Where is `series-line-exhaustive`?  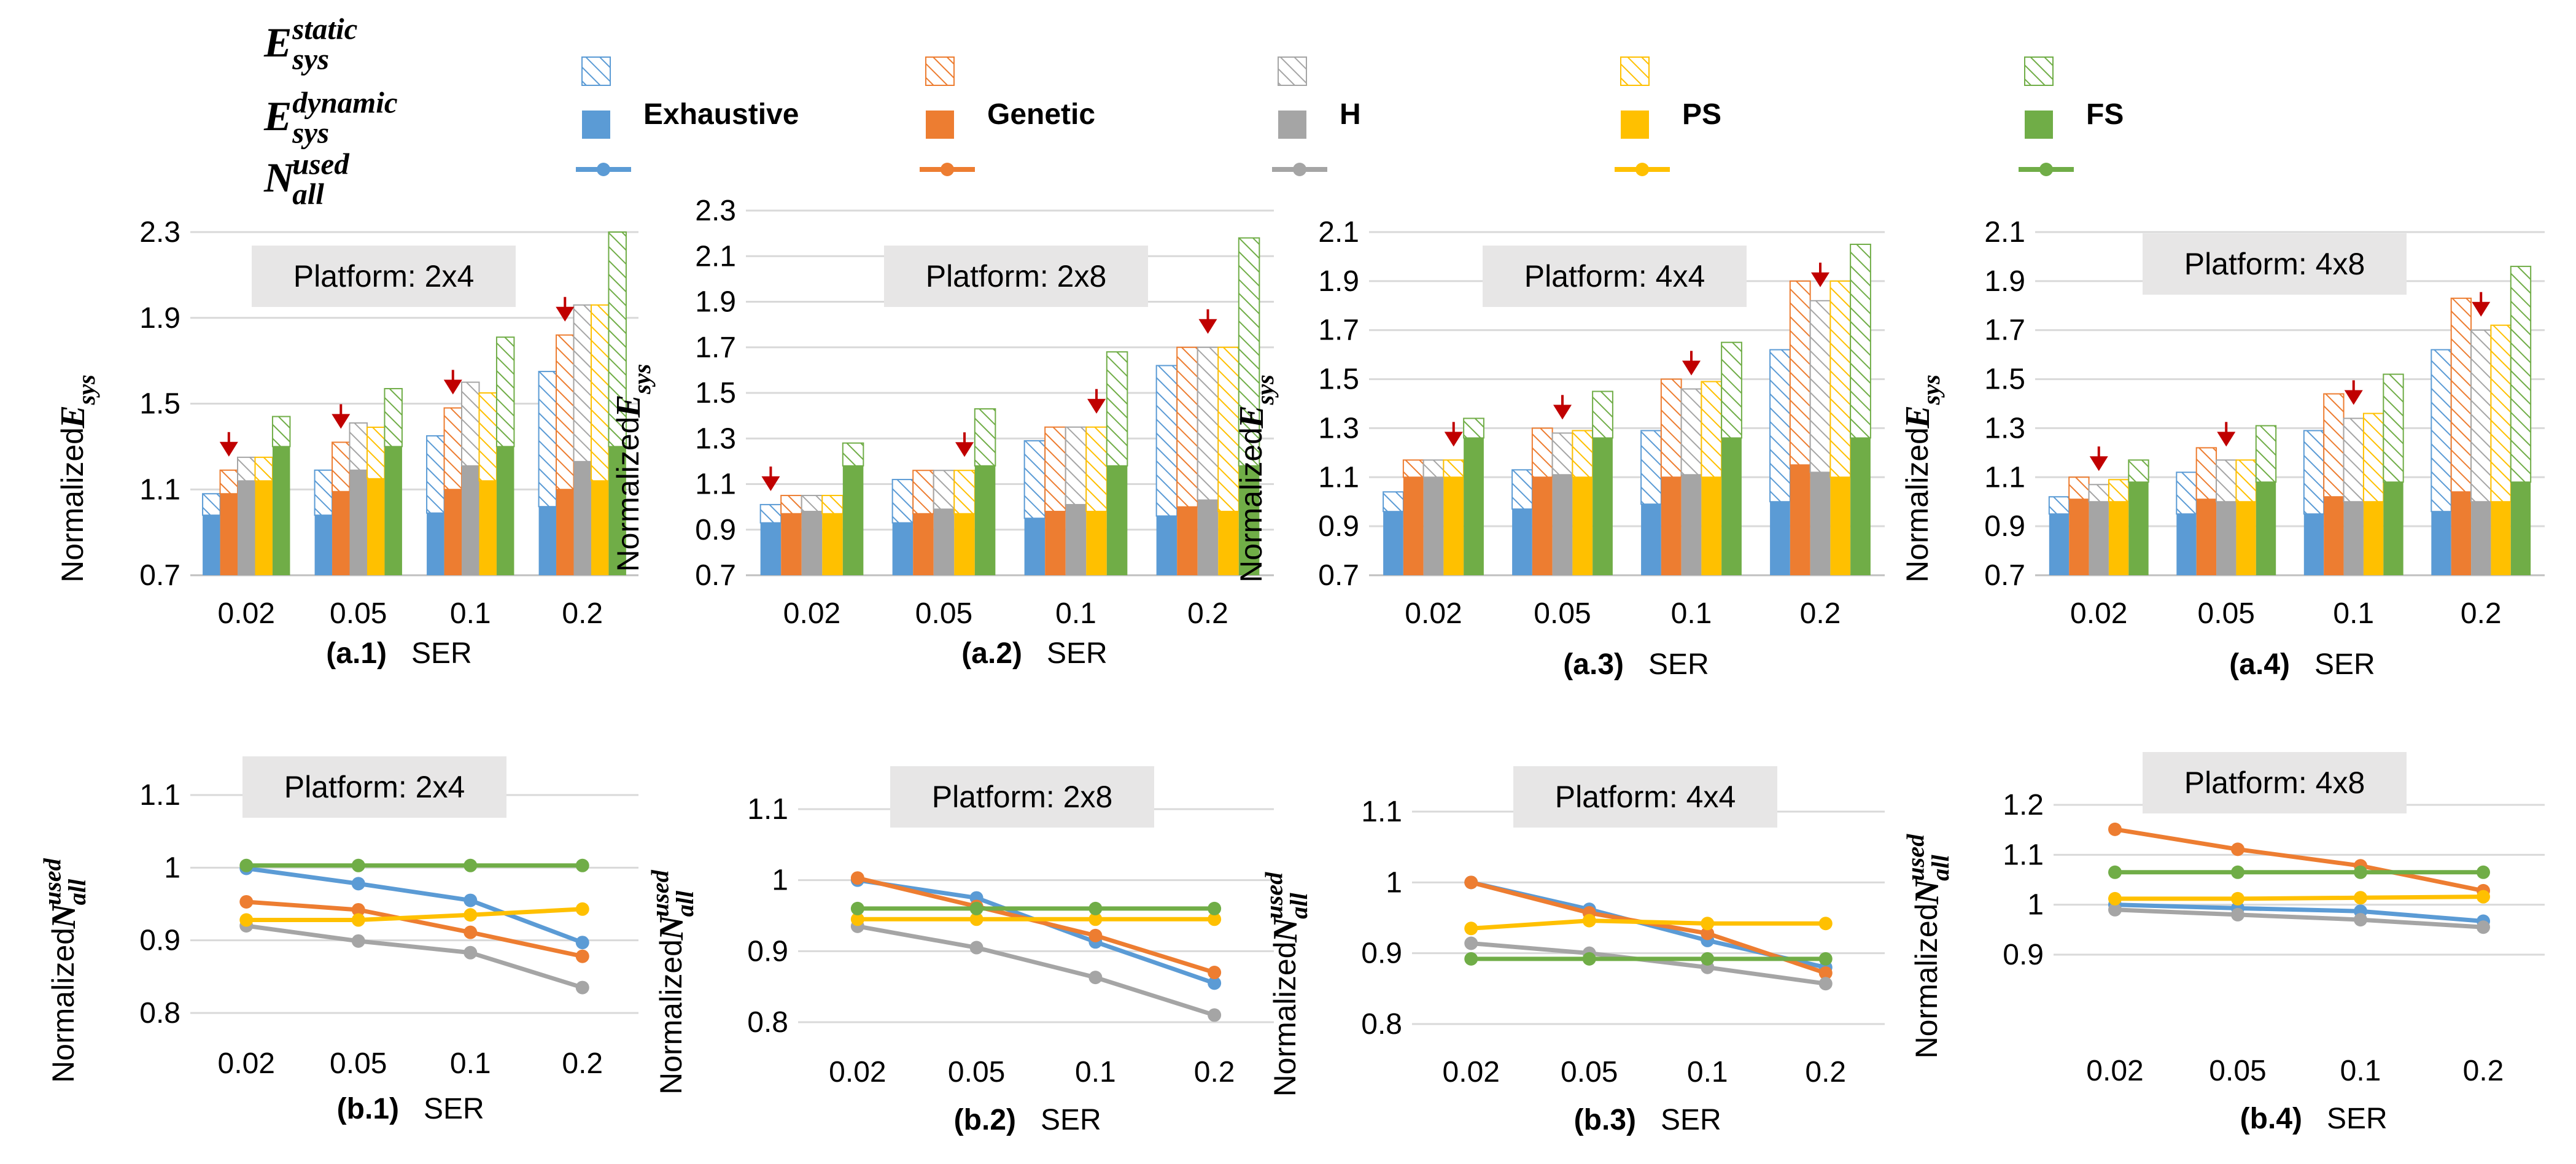
series-line-exhaustive is located at coordinates (414, 906).